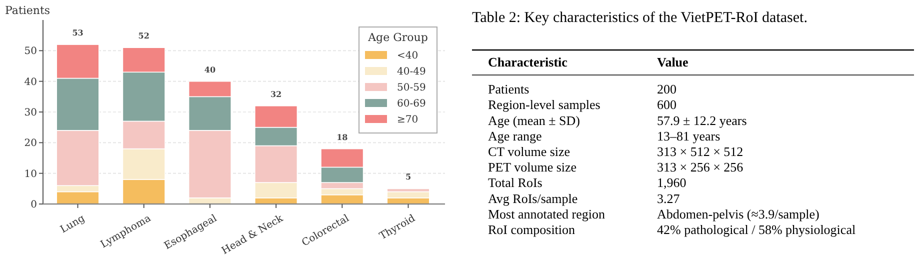 This screenshot has height=276, width=919. I want to click on text: 42% pathological / 58% physiological, so click(756, 229).